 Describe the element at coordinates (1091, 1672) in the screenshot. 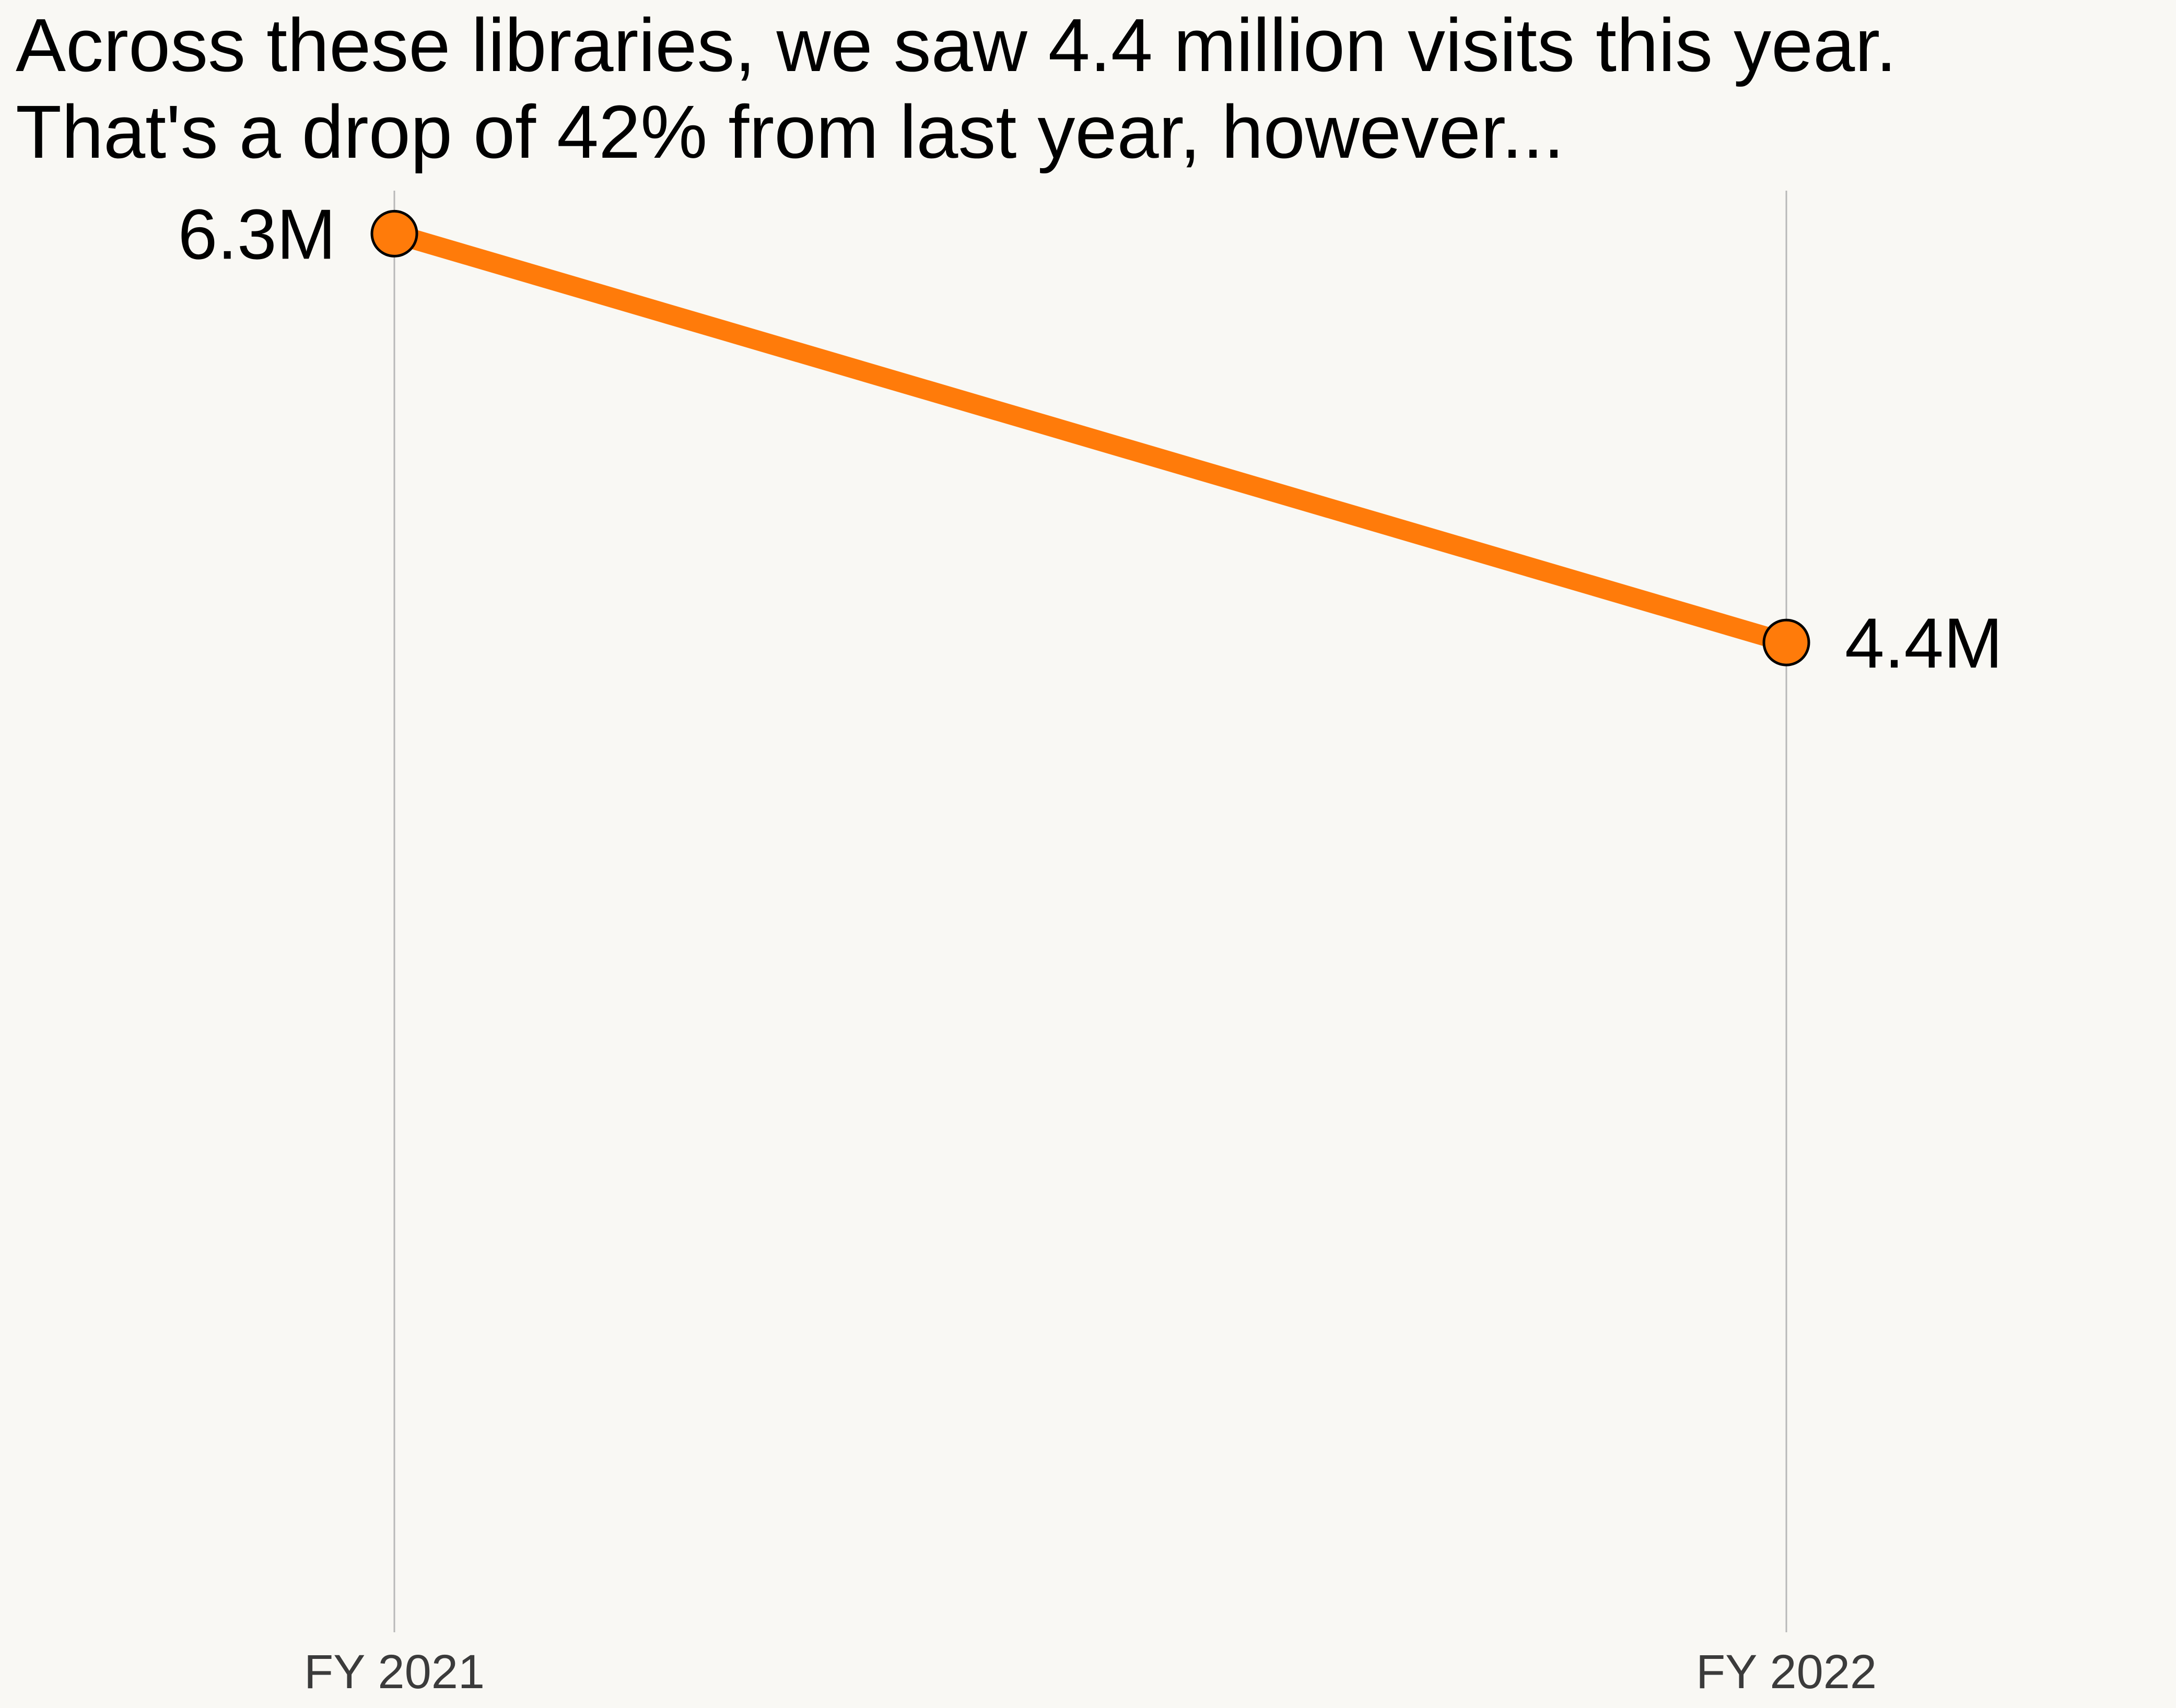

I see `x-axis-tick-labels: FY 2021 FY 2022` at that location.